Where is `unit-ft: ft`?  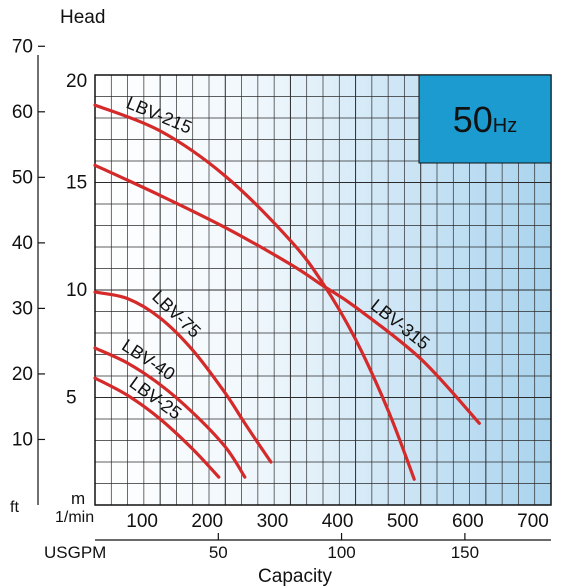 unit-ft: ft is located at coordinates (14, 507).